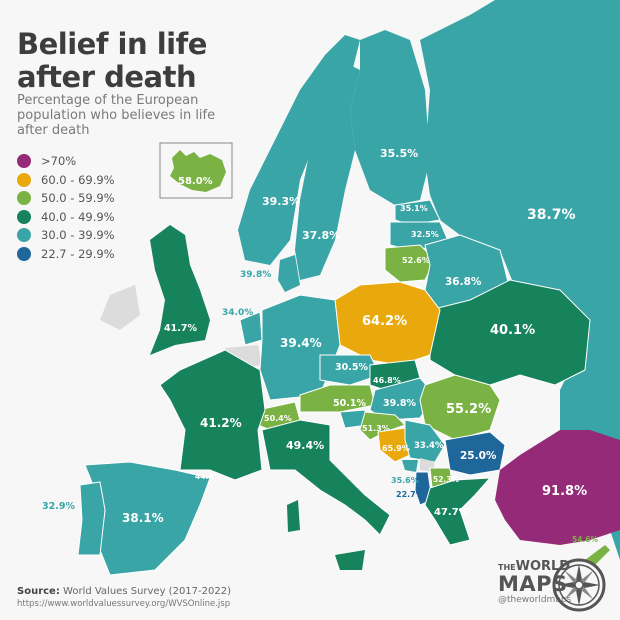 The width and height of the screenshot is (620, 620). I want to click on label-greece: 47.7%, so click(451, 512).